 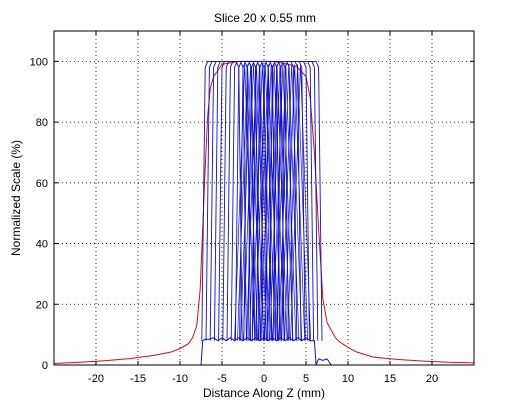 What do you see at coordinates (306, 379) in the screenshot?
I see `x-tick-label: 5` at bounding box center [306, 379].